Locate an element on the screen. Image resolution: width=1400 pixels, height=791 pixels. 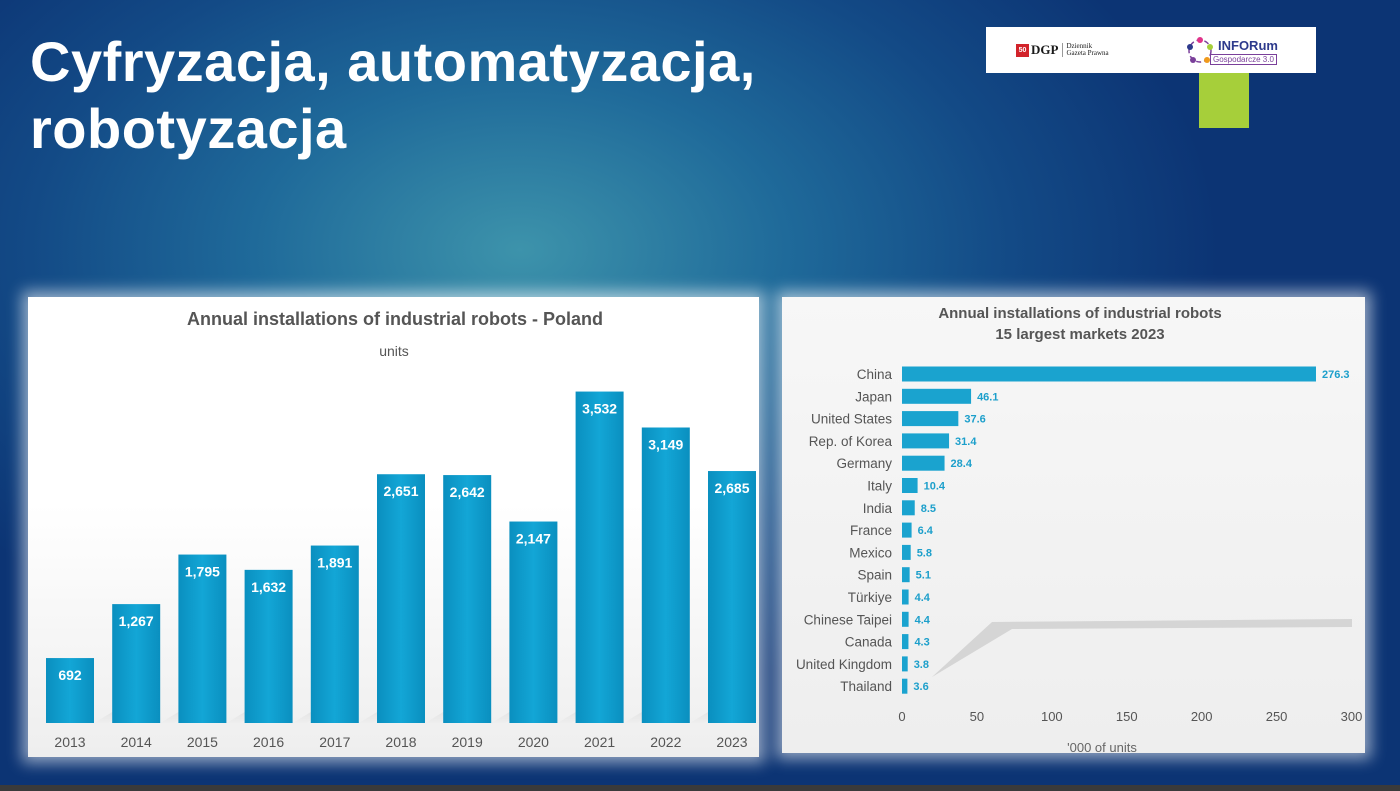
data-label: 1,795 is located at coordinates (202, 572).